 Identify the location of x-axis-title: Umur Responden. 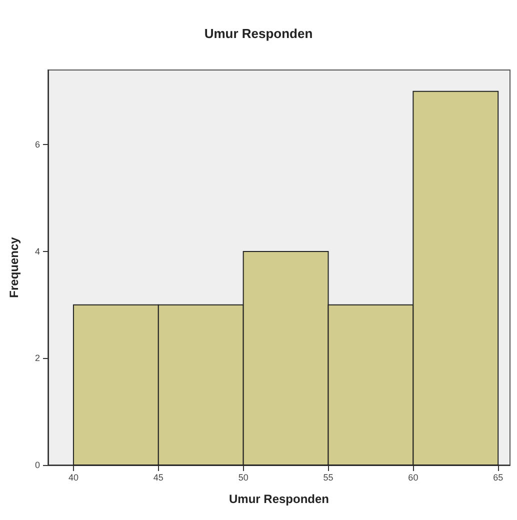
(279, 499).